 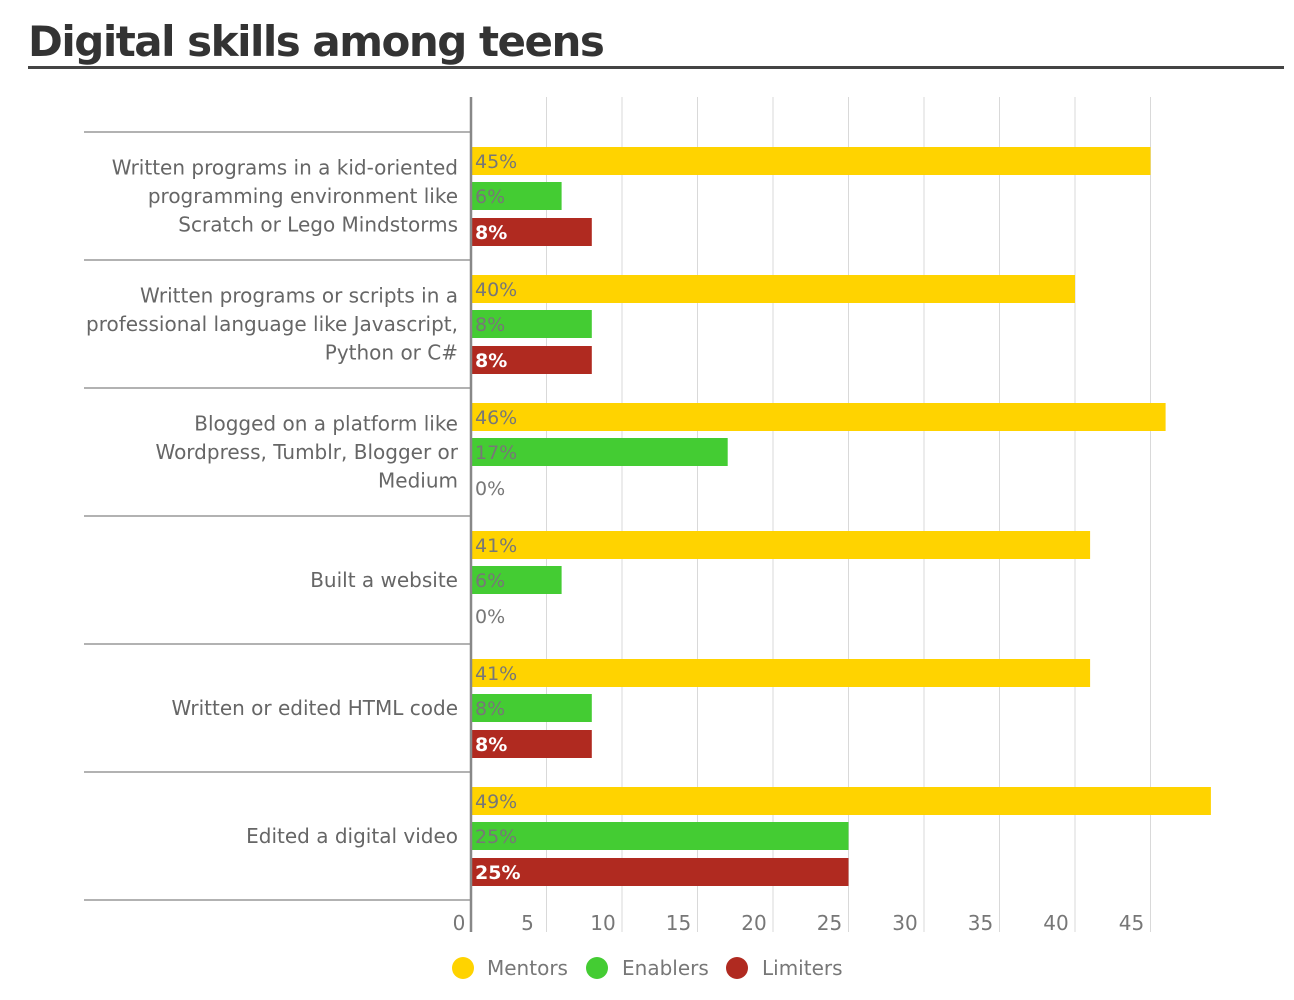 I want to click on category-label-line: Written or edited HTML code, so click(x=315, y=708).